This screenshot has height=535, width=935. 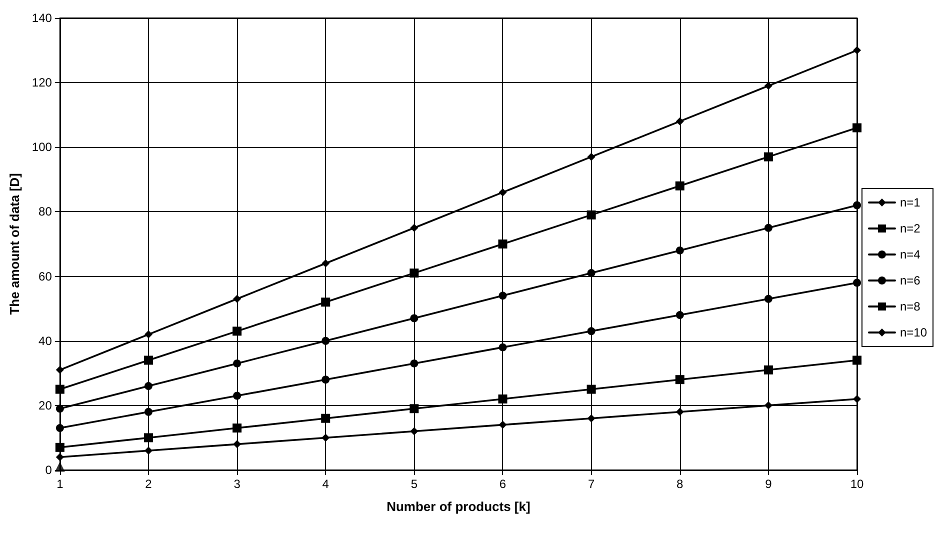 I want to click on legend-label: n=8, so click(x=910, y=307).